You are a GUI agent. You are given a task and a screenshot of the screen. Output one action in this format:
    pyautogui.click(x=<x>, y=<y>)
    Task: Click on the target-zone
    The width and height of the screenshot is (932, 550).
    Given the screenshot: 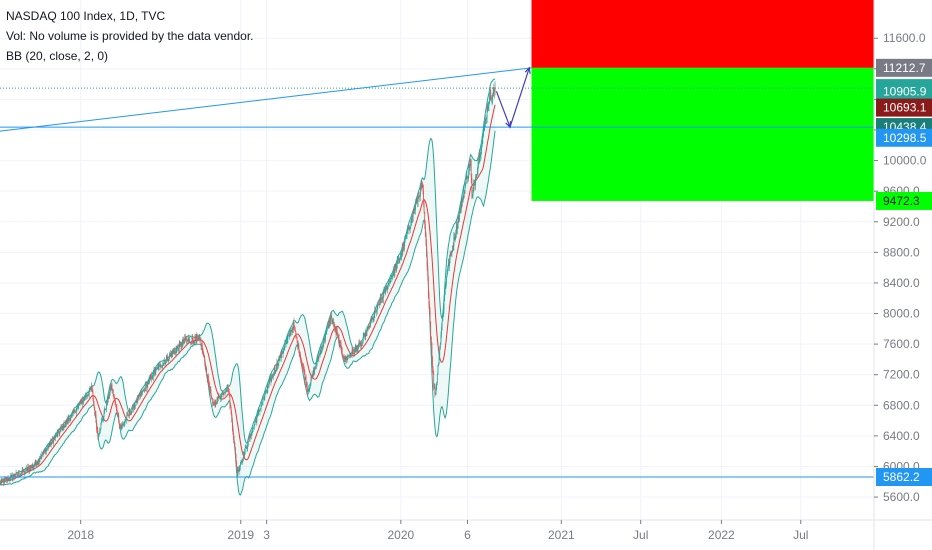 What is the action you would take?
    pyautogui.click(x=702, y=134)
    